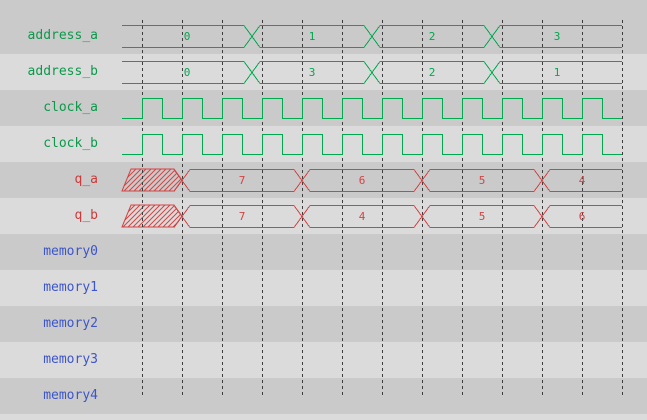 Image resolution: width=647 pixels, height=420 pixels. I want to click on signal-label-address_a: address_a, so click(62, 35).